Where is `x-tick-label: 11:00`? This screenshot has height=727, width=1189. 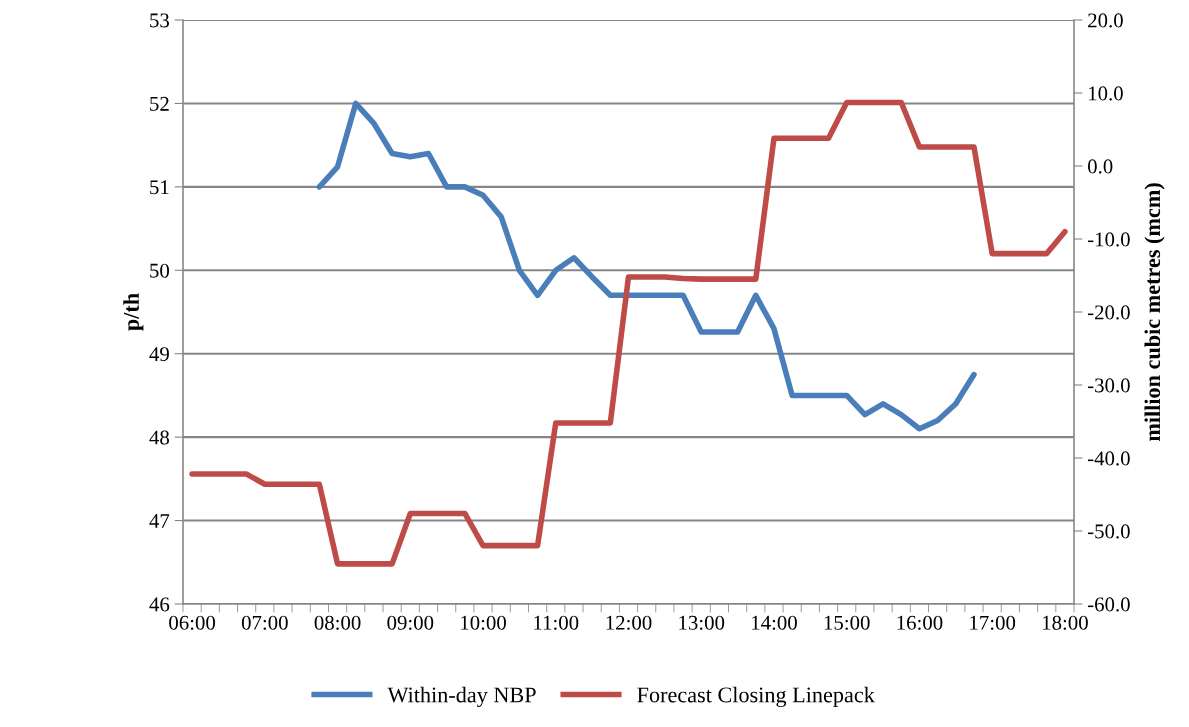
x-tick-label: 11:00 is located at coordinates (556, 622).